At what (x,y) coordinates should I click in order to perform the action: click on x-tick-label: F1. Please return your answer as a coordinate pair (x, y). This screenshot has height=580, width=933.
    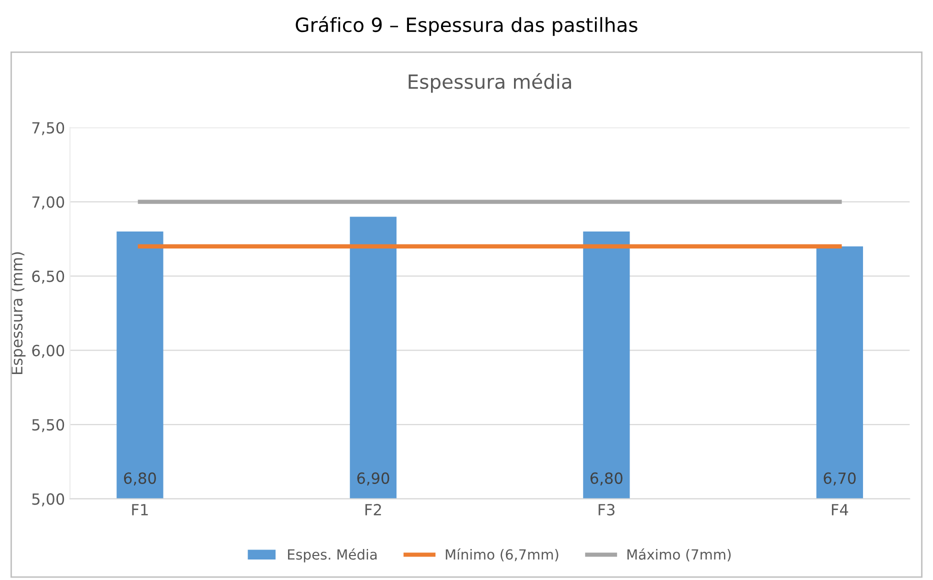
    Looking at the image, I should click on (140, 510).